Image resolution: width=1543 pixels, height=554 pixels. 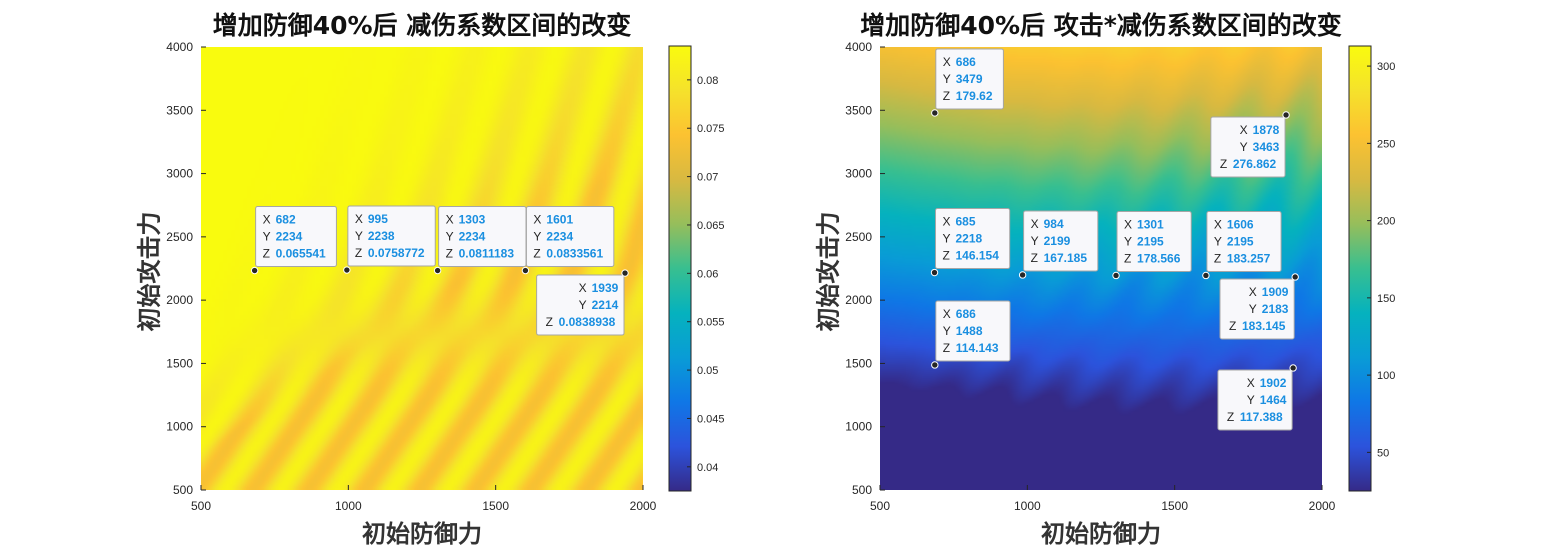 I want to click on chart1-datatip-value: 178.566, so click(x=1159, y=258).